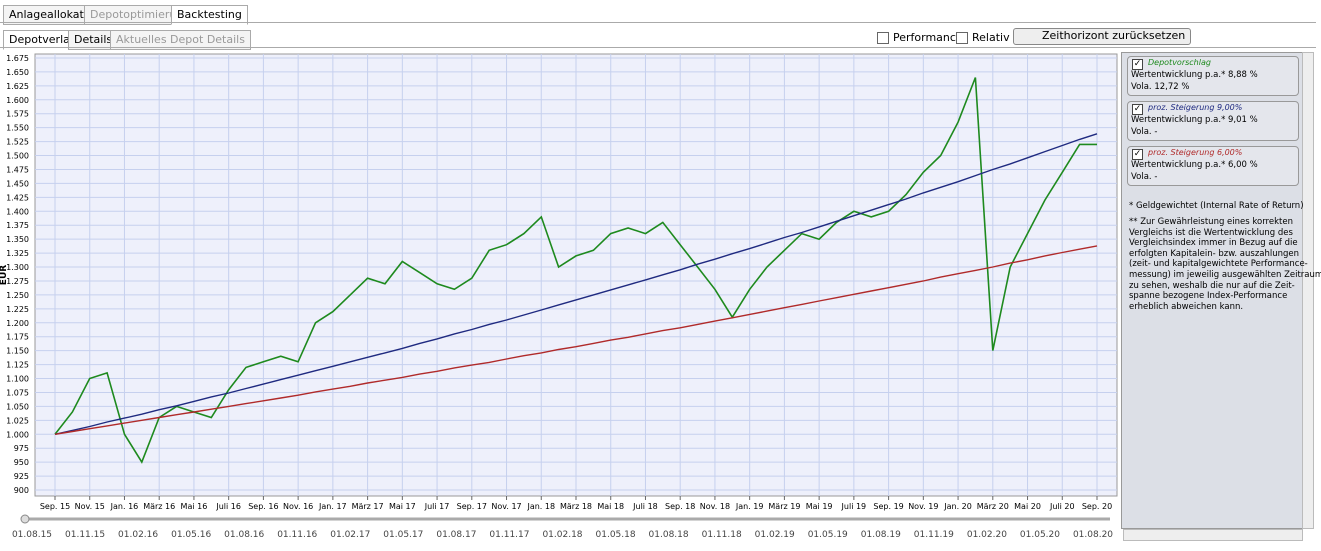 The width and height of the screenshot is (1321, 551). What do you see at coordinates (17, 58) in the screenshot?
I see `y-tick-label: 1.675` at bounding box center [17, 58].